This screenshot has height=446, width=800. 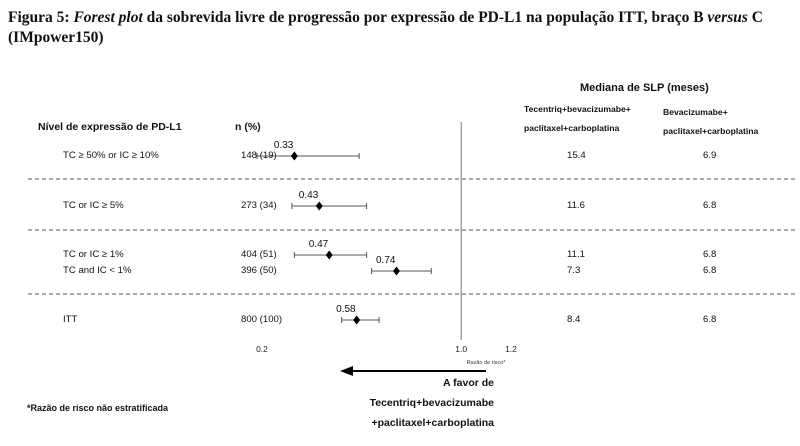 I want to click on hr-label: 0.47, so click(x=319, y=244).